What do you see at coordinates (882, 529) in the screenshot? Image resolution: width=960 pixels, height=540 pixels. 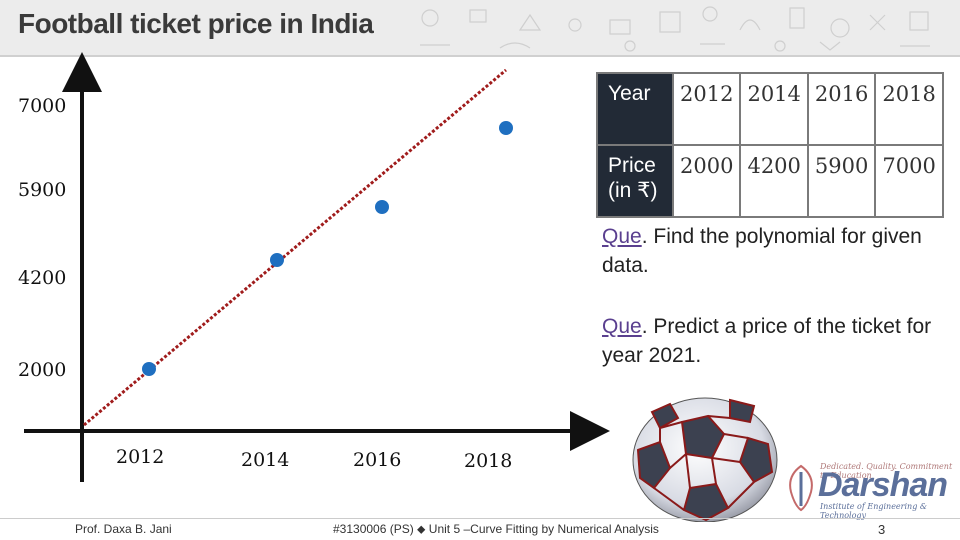 I see `page-number: 3` at bounding box center [882, 529].